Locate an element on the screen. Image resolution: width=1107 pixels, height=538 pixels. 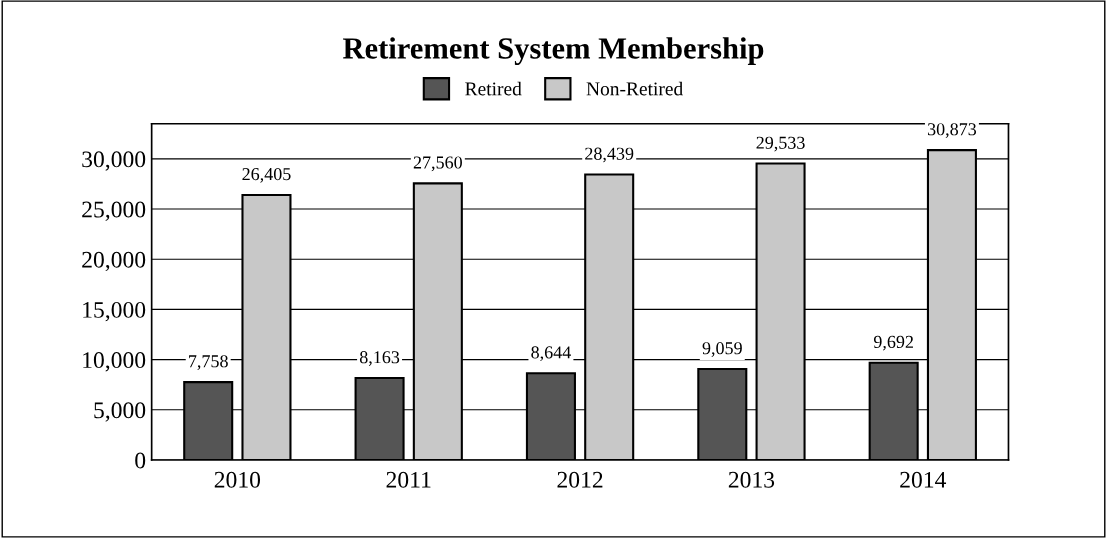
data-label: 27,560 is located at coordinates (437, 164).